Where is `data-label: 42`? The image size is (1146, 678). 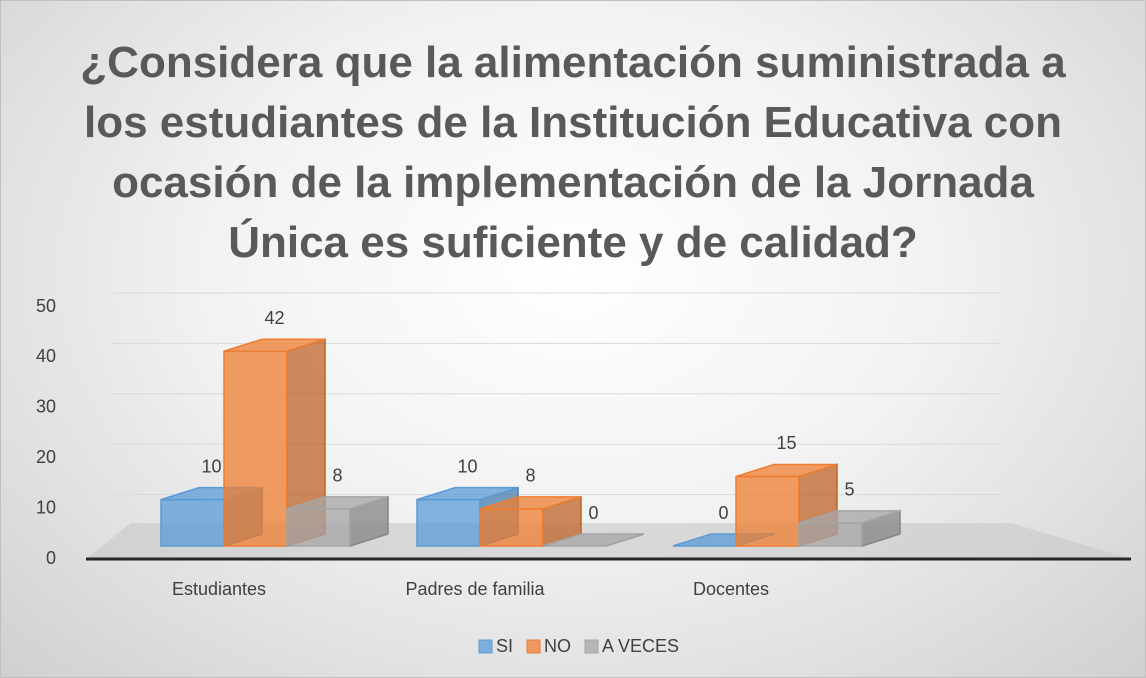 data-label: 42 is located at coordinates (274, 318).